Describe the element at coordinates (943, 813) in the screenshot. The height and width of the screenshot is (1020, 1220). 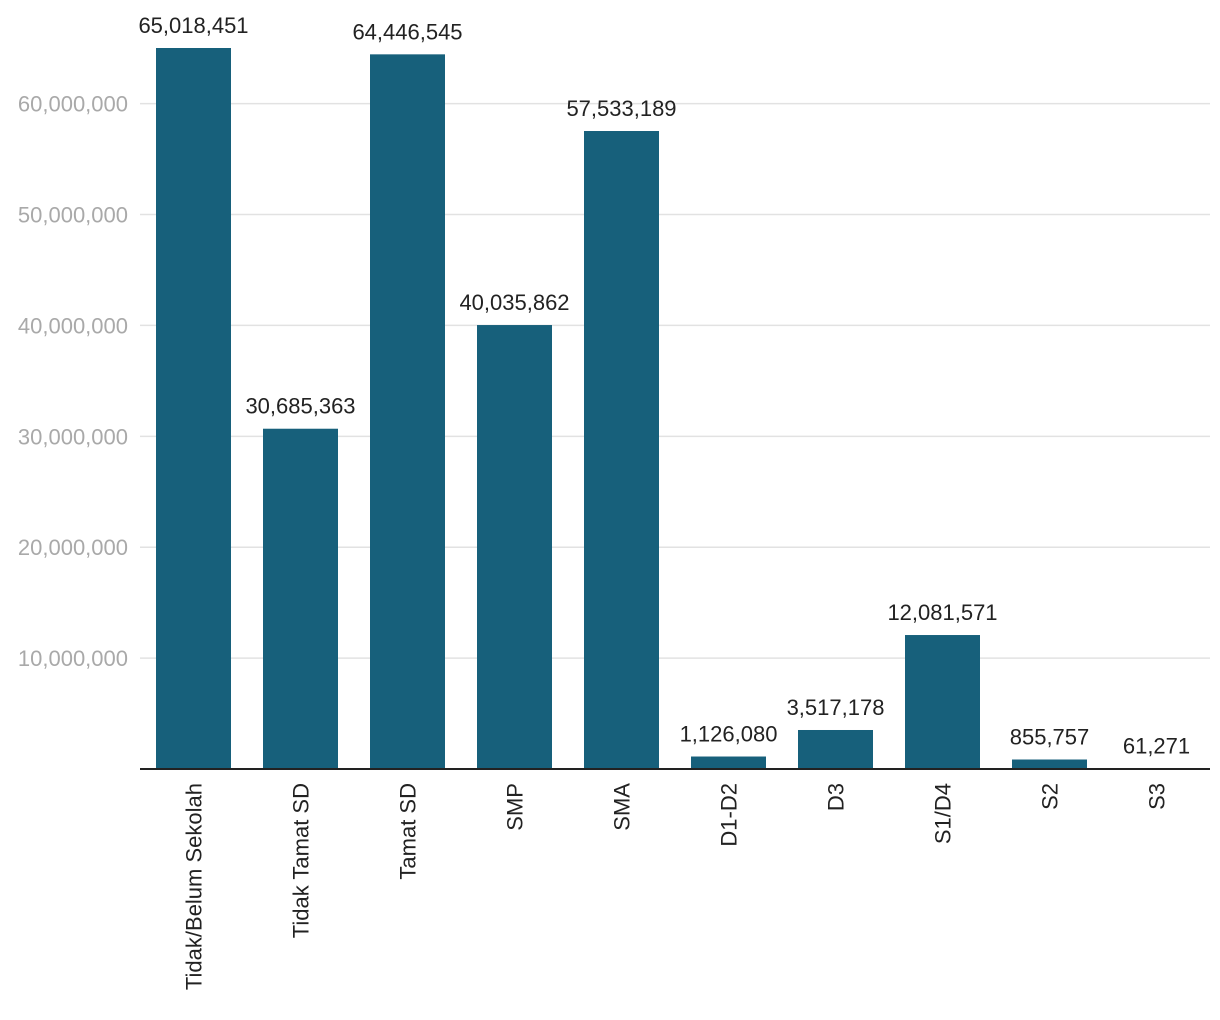
I see `x-tick-label: S1/D4` at that location.